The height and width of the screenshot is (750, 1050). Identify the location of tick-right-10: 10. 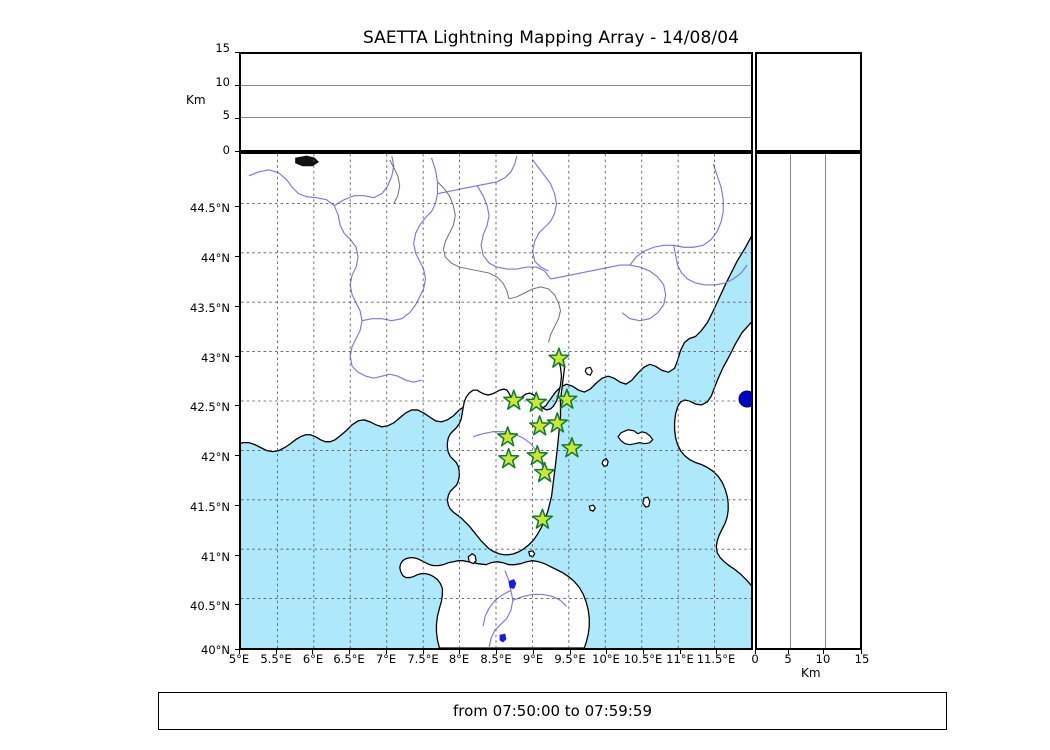
(823, 659).